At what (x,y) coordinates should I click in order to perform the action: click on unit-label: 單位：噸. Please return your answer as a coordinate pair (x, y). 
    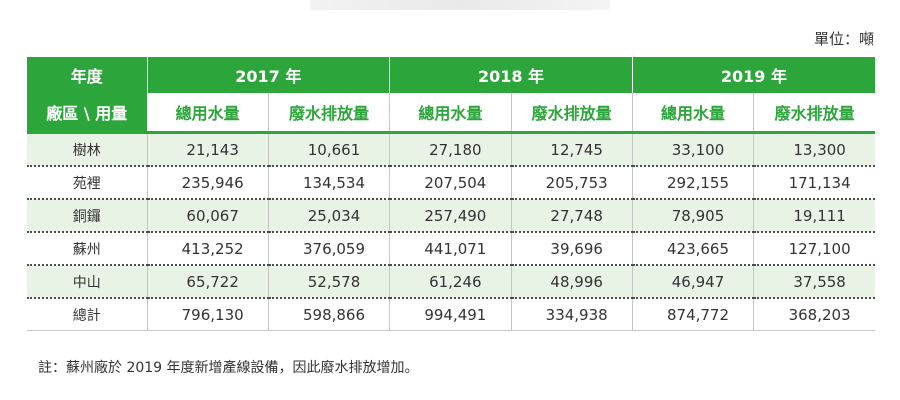
    Looking at the image, I should click on (843, 39).